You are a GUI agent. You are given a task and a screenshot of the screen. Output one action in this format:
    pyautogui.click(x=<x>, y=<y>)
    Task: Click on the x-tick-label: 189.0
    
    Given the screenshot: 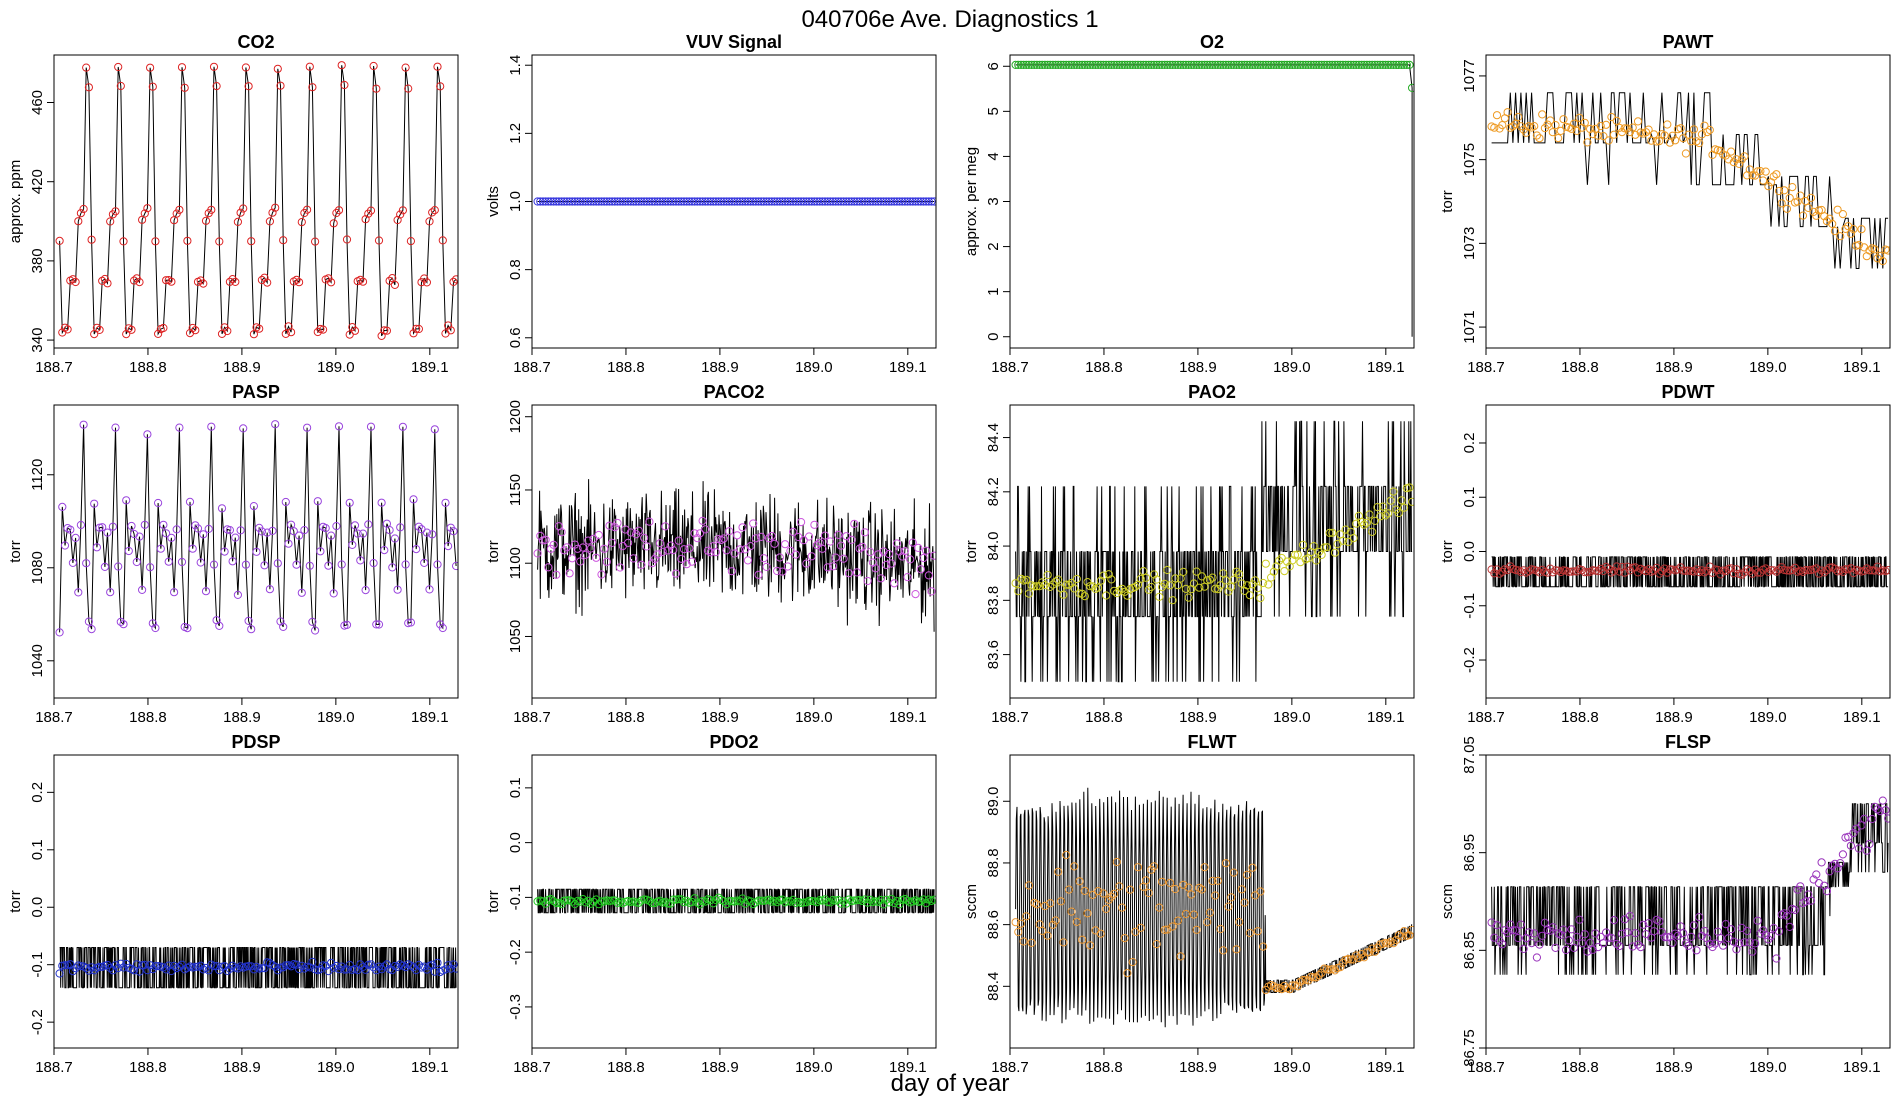 What is the action you would take?
    pyautogui.click(x=1292, y=367)
    